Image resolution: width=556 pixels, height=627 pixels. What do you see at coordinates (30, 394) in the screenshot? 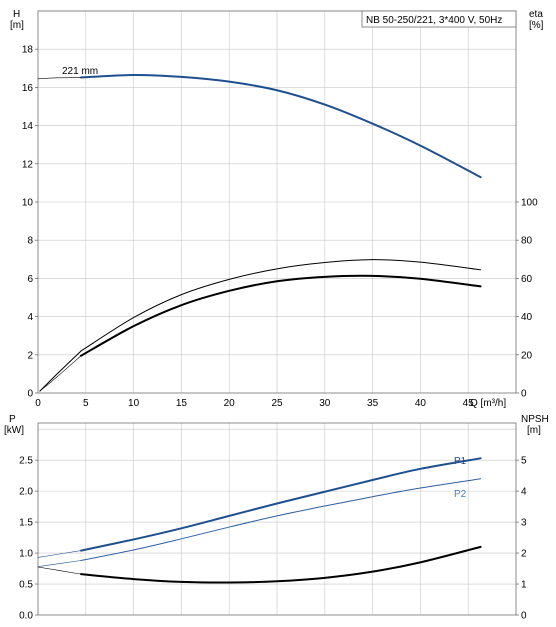
I see `y-tick-label-left: 0` at bounding box center [30, 394].